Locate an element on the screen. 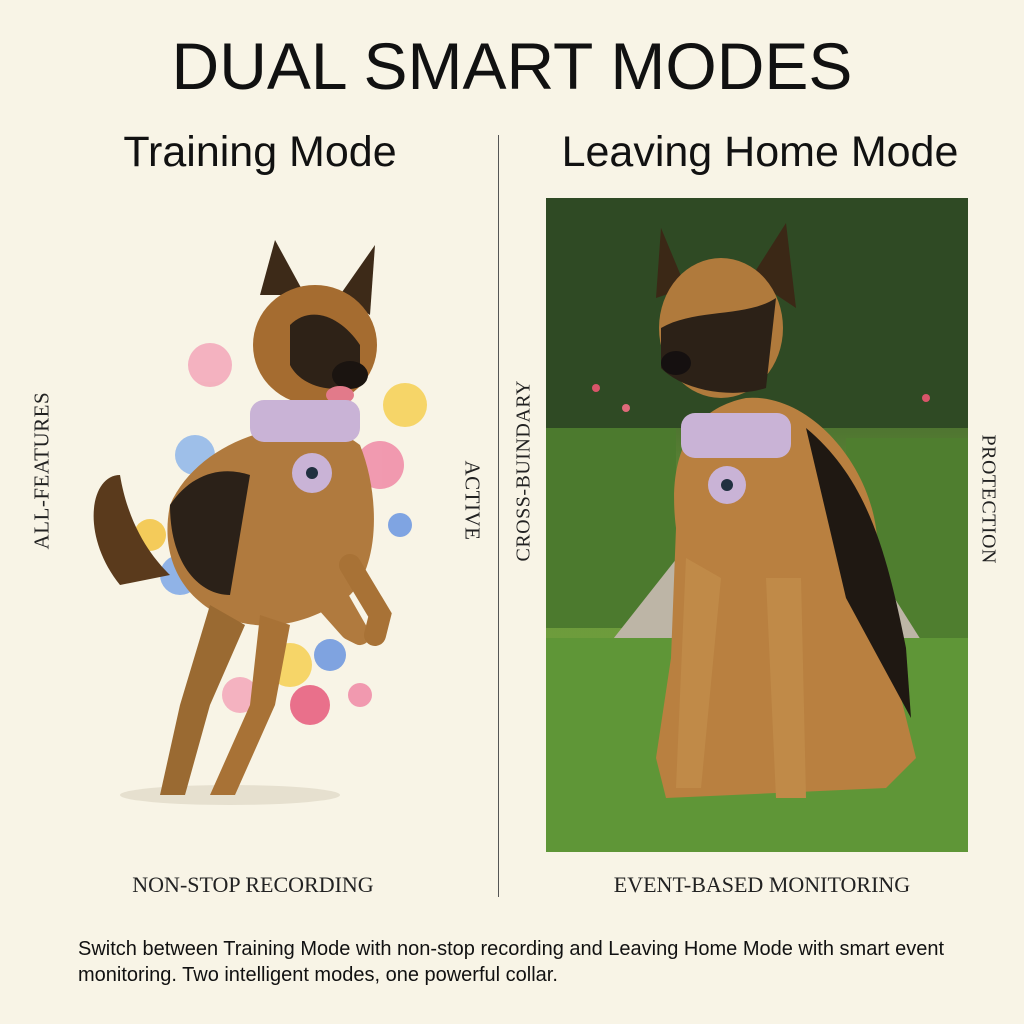  divider is located at coordinates (498, 516).